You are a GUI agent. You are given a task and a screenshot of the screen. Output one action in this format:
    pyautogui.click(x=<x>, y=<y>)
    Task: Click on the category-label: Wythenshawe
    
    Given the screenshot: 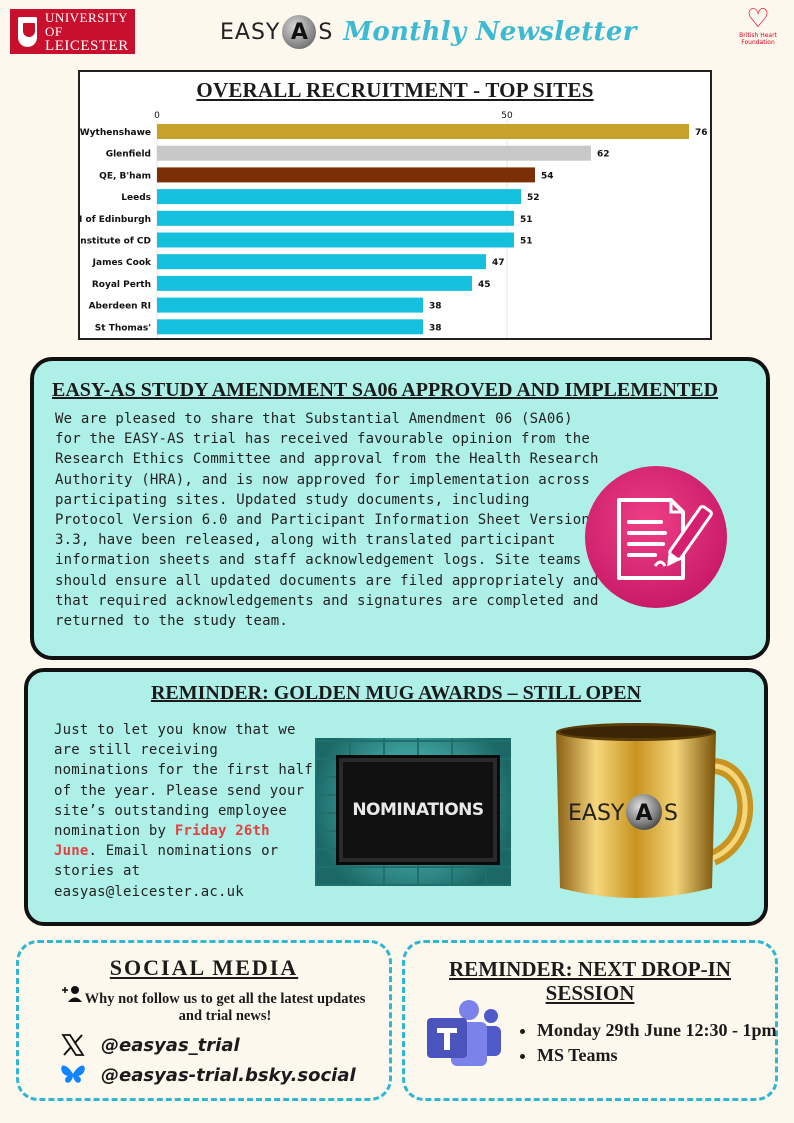 What is the action you would take?
    pyautogui.click(x=115, y=133)
    